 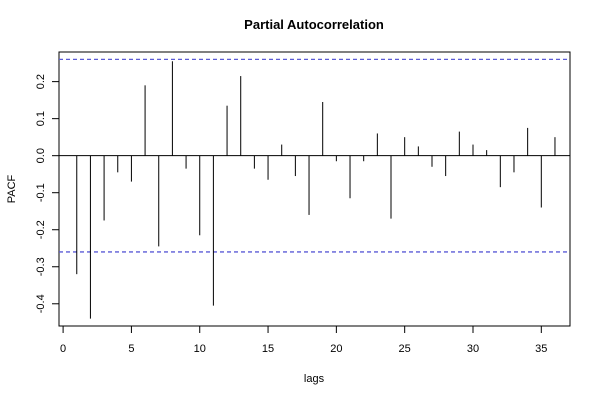 What do you see at coordinates (41, 229) in the screenshot?
I see `y-tick-label: -0.2` at bounding box center [41, 229].